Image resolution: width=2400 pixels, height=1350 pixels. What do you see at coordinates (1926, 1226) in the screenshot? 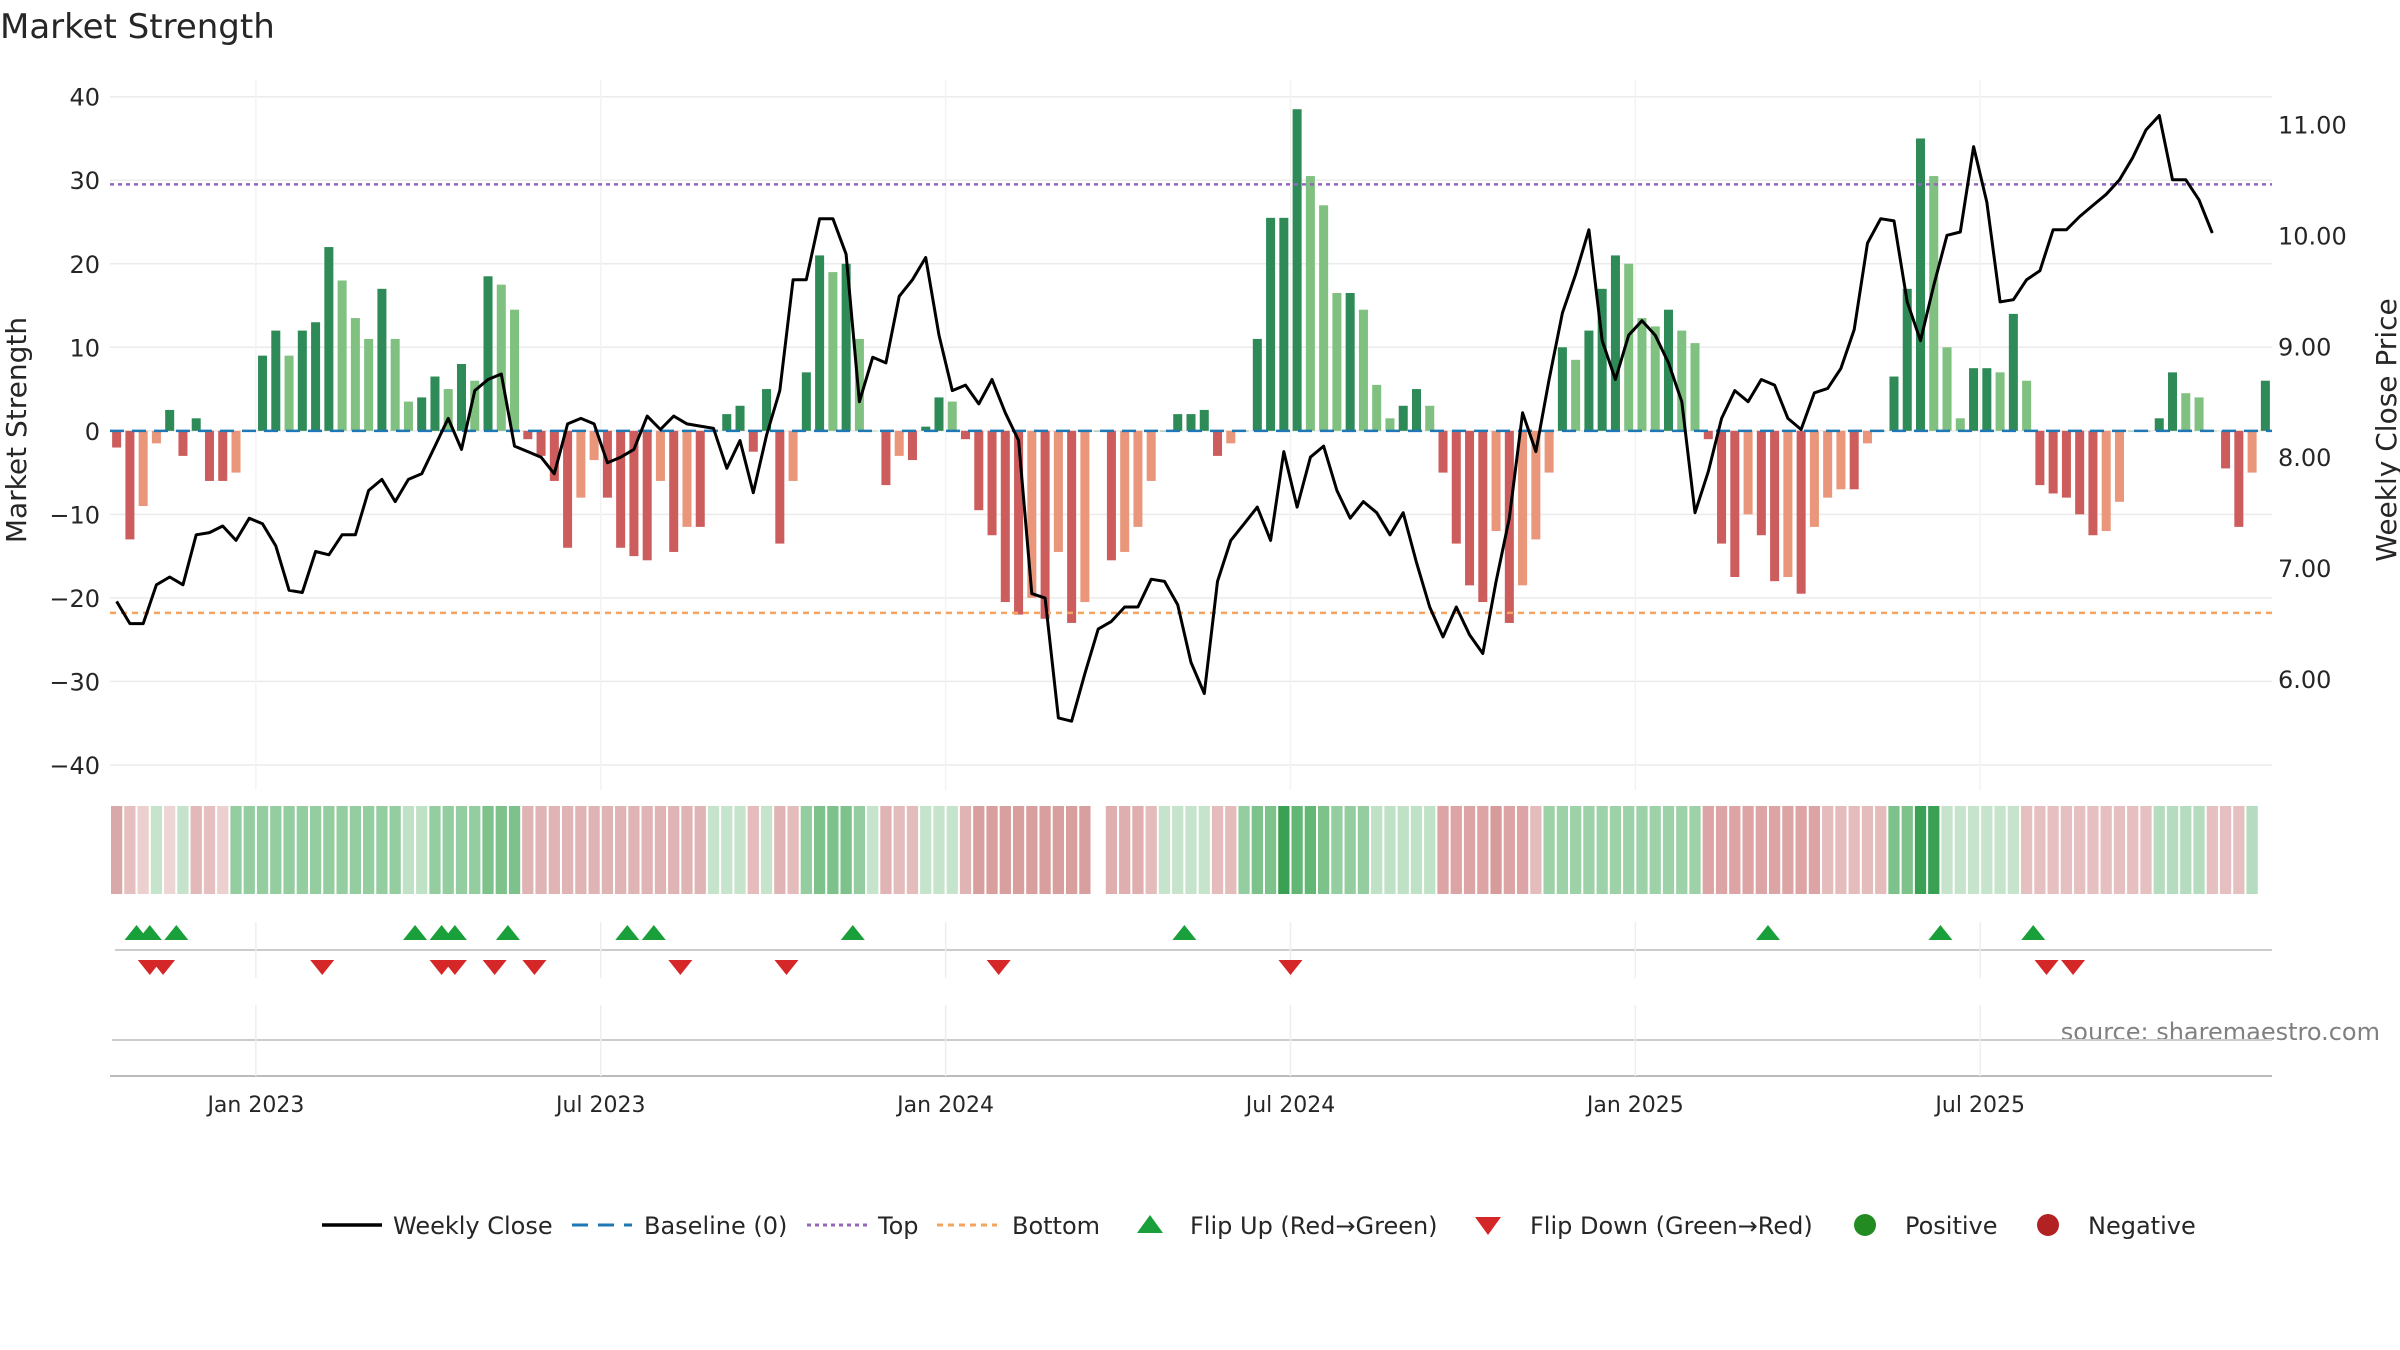
I see `legend-item-positive: Positive` at bounding box center [1926, 1226].